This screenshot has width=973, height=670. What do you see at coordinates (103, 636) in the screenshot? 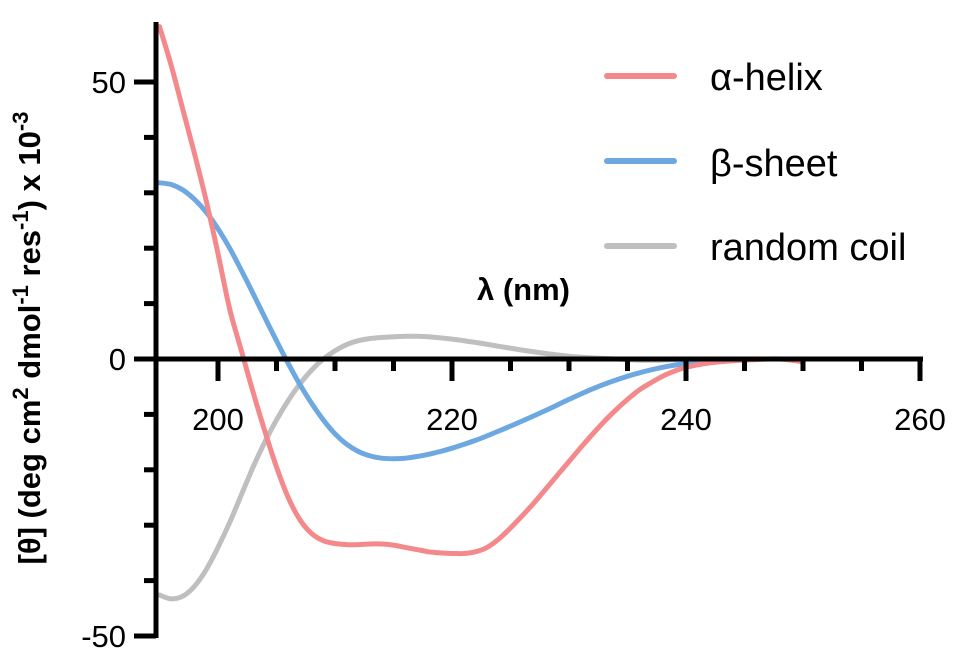
I see `y-tick-label: -50` at bounding box center [103, 636].